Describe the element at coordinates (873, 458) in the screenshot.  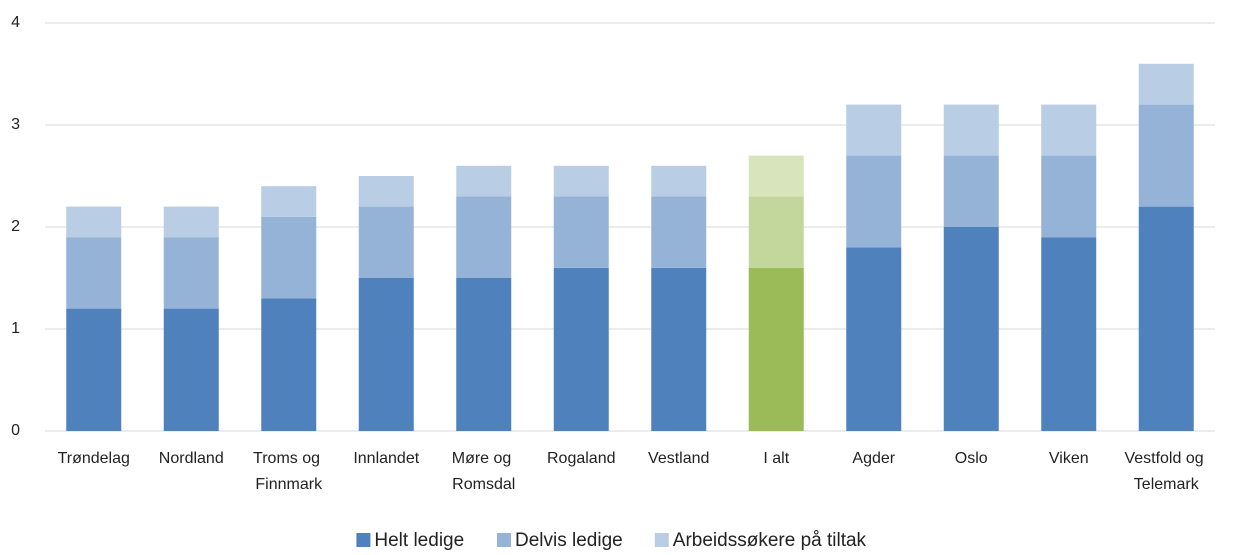
I see `x-tick-label: Agder` at that location.